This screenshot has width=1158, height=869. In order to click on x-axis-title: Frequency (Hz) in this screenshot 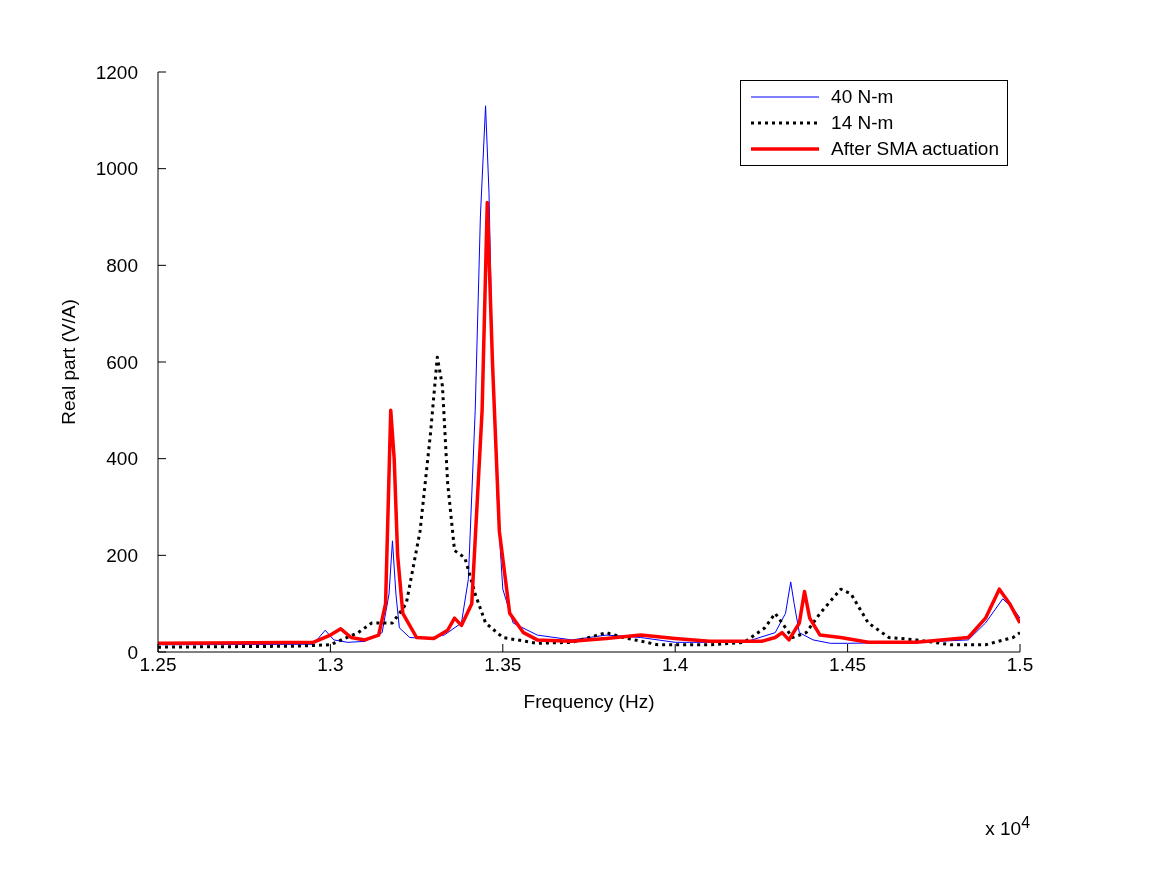, I will do `click(589, 701)`.